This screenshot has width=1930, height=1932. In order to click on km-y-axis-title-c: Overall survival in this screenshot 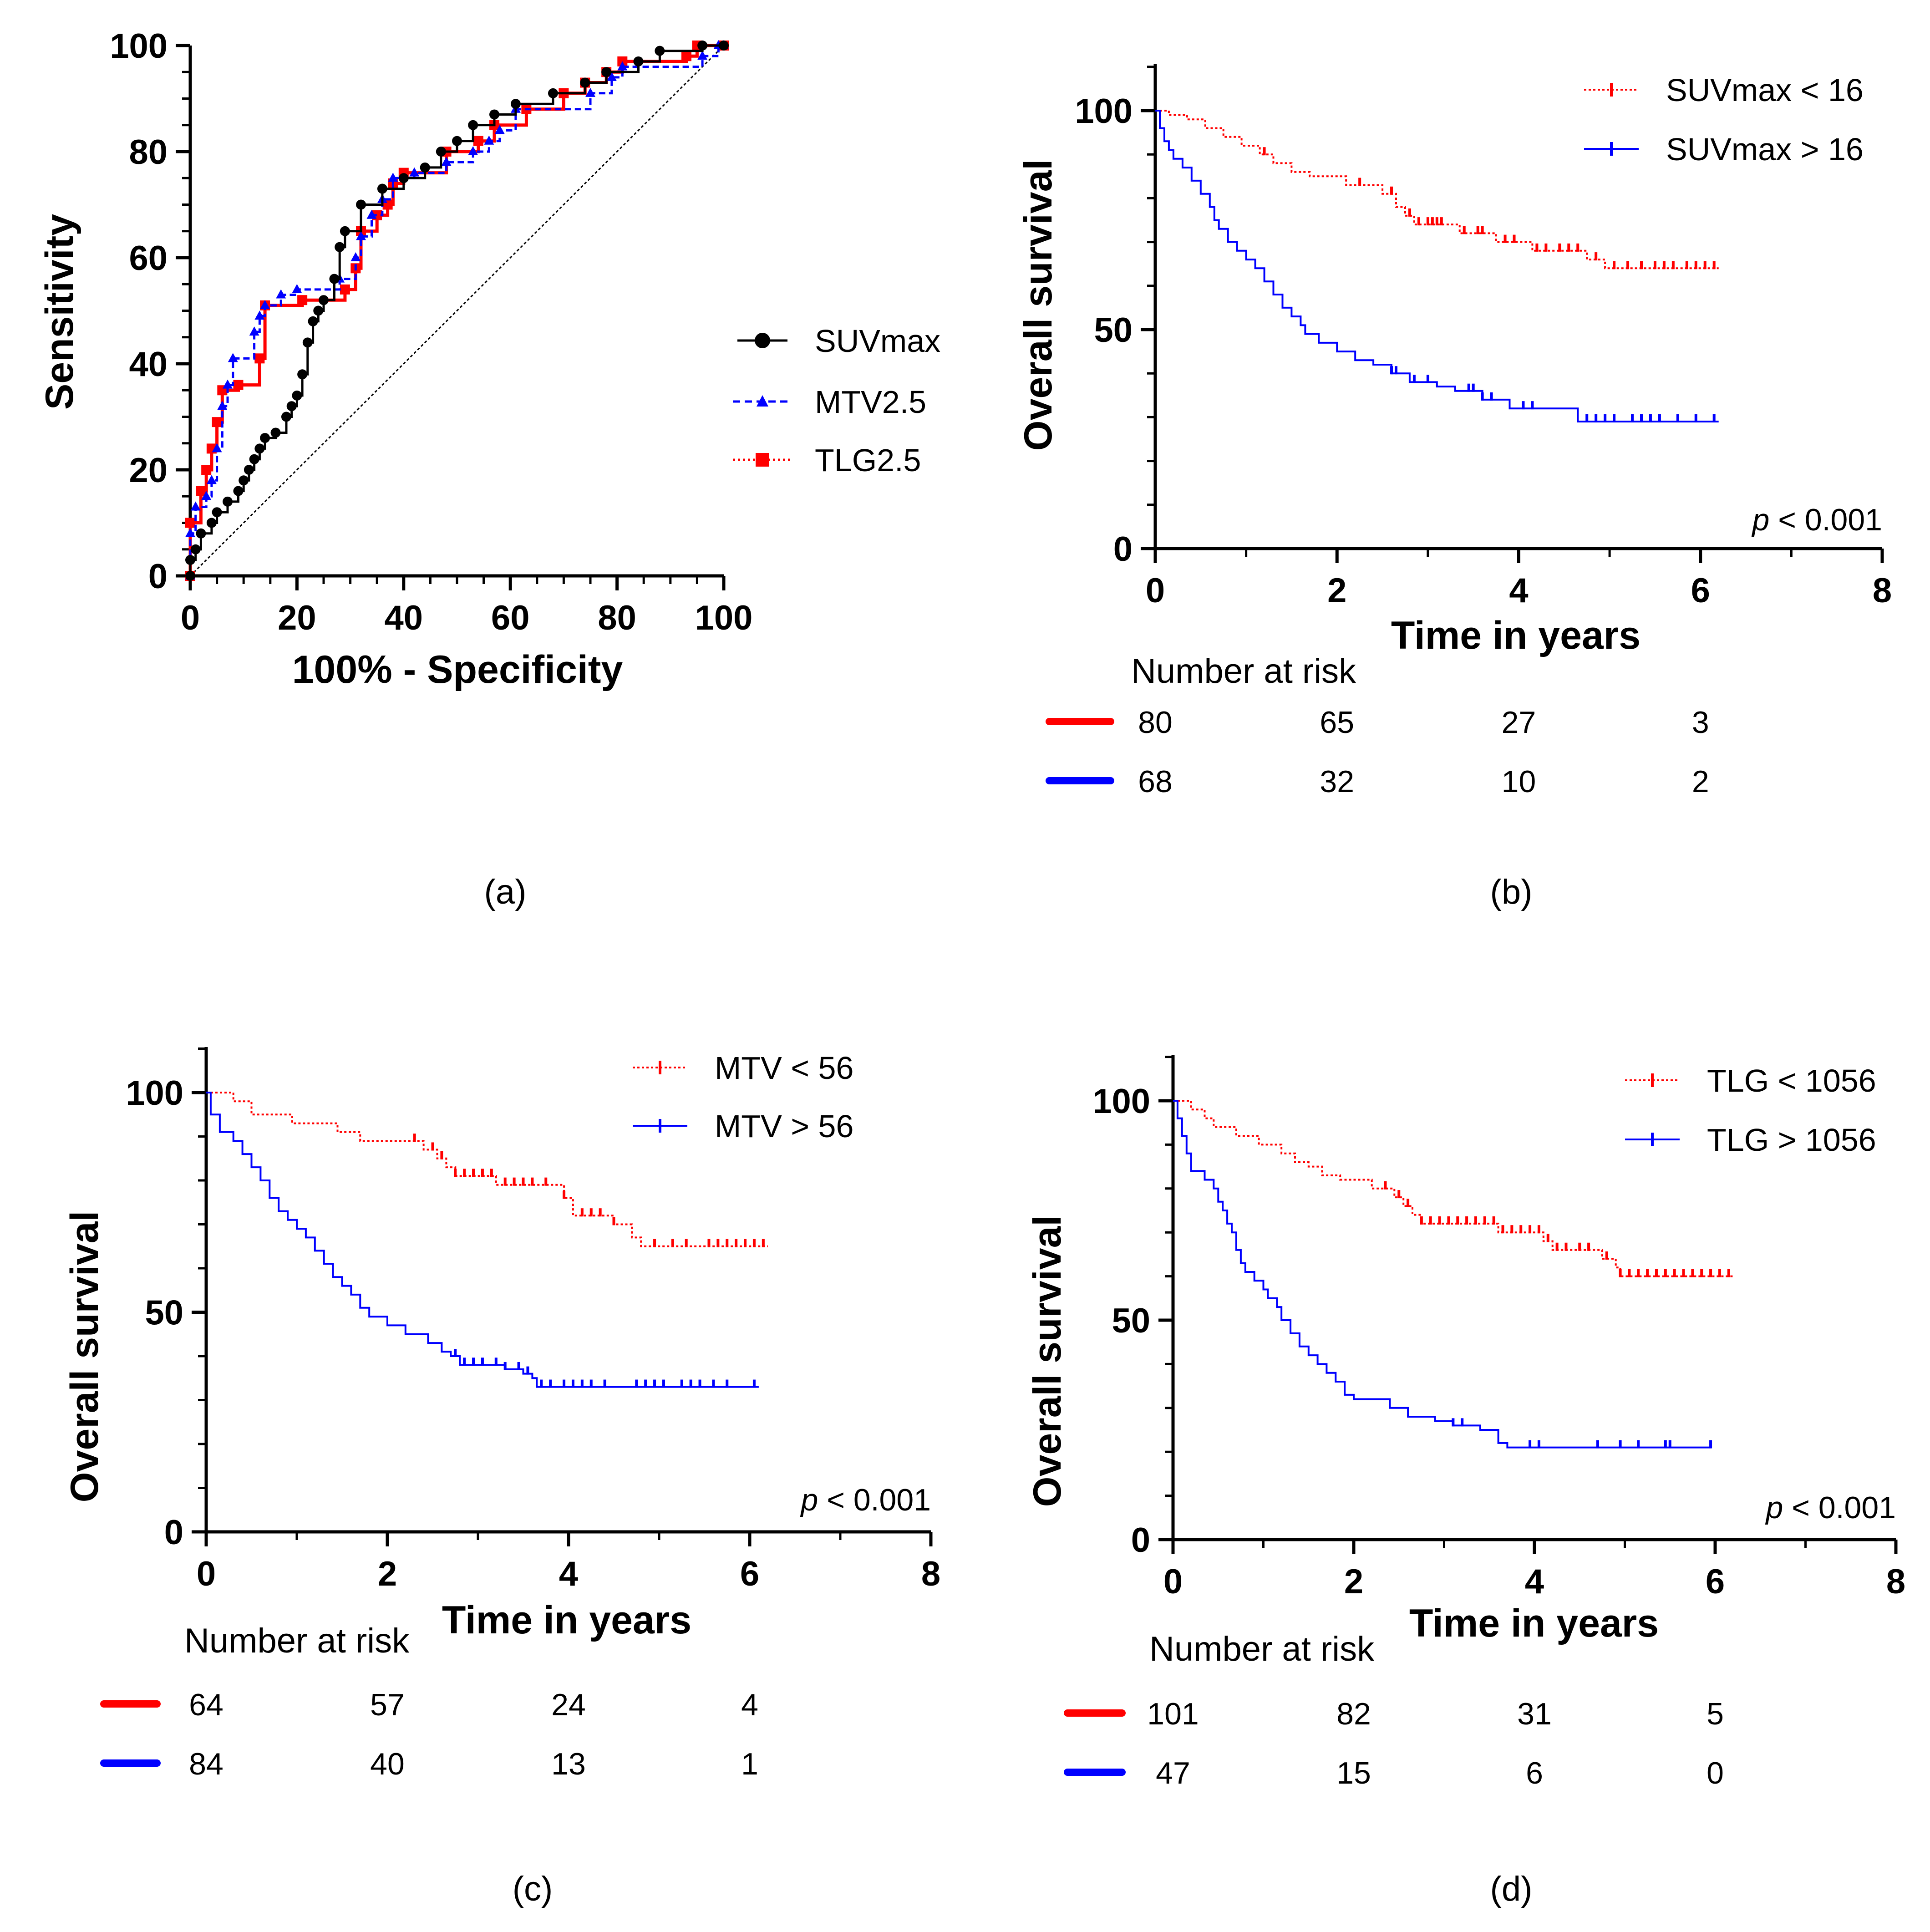, I will do `click(85, 1357)`.